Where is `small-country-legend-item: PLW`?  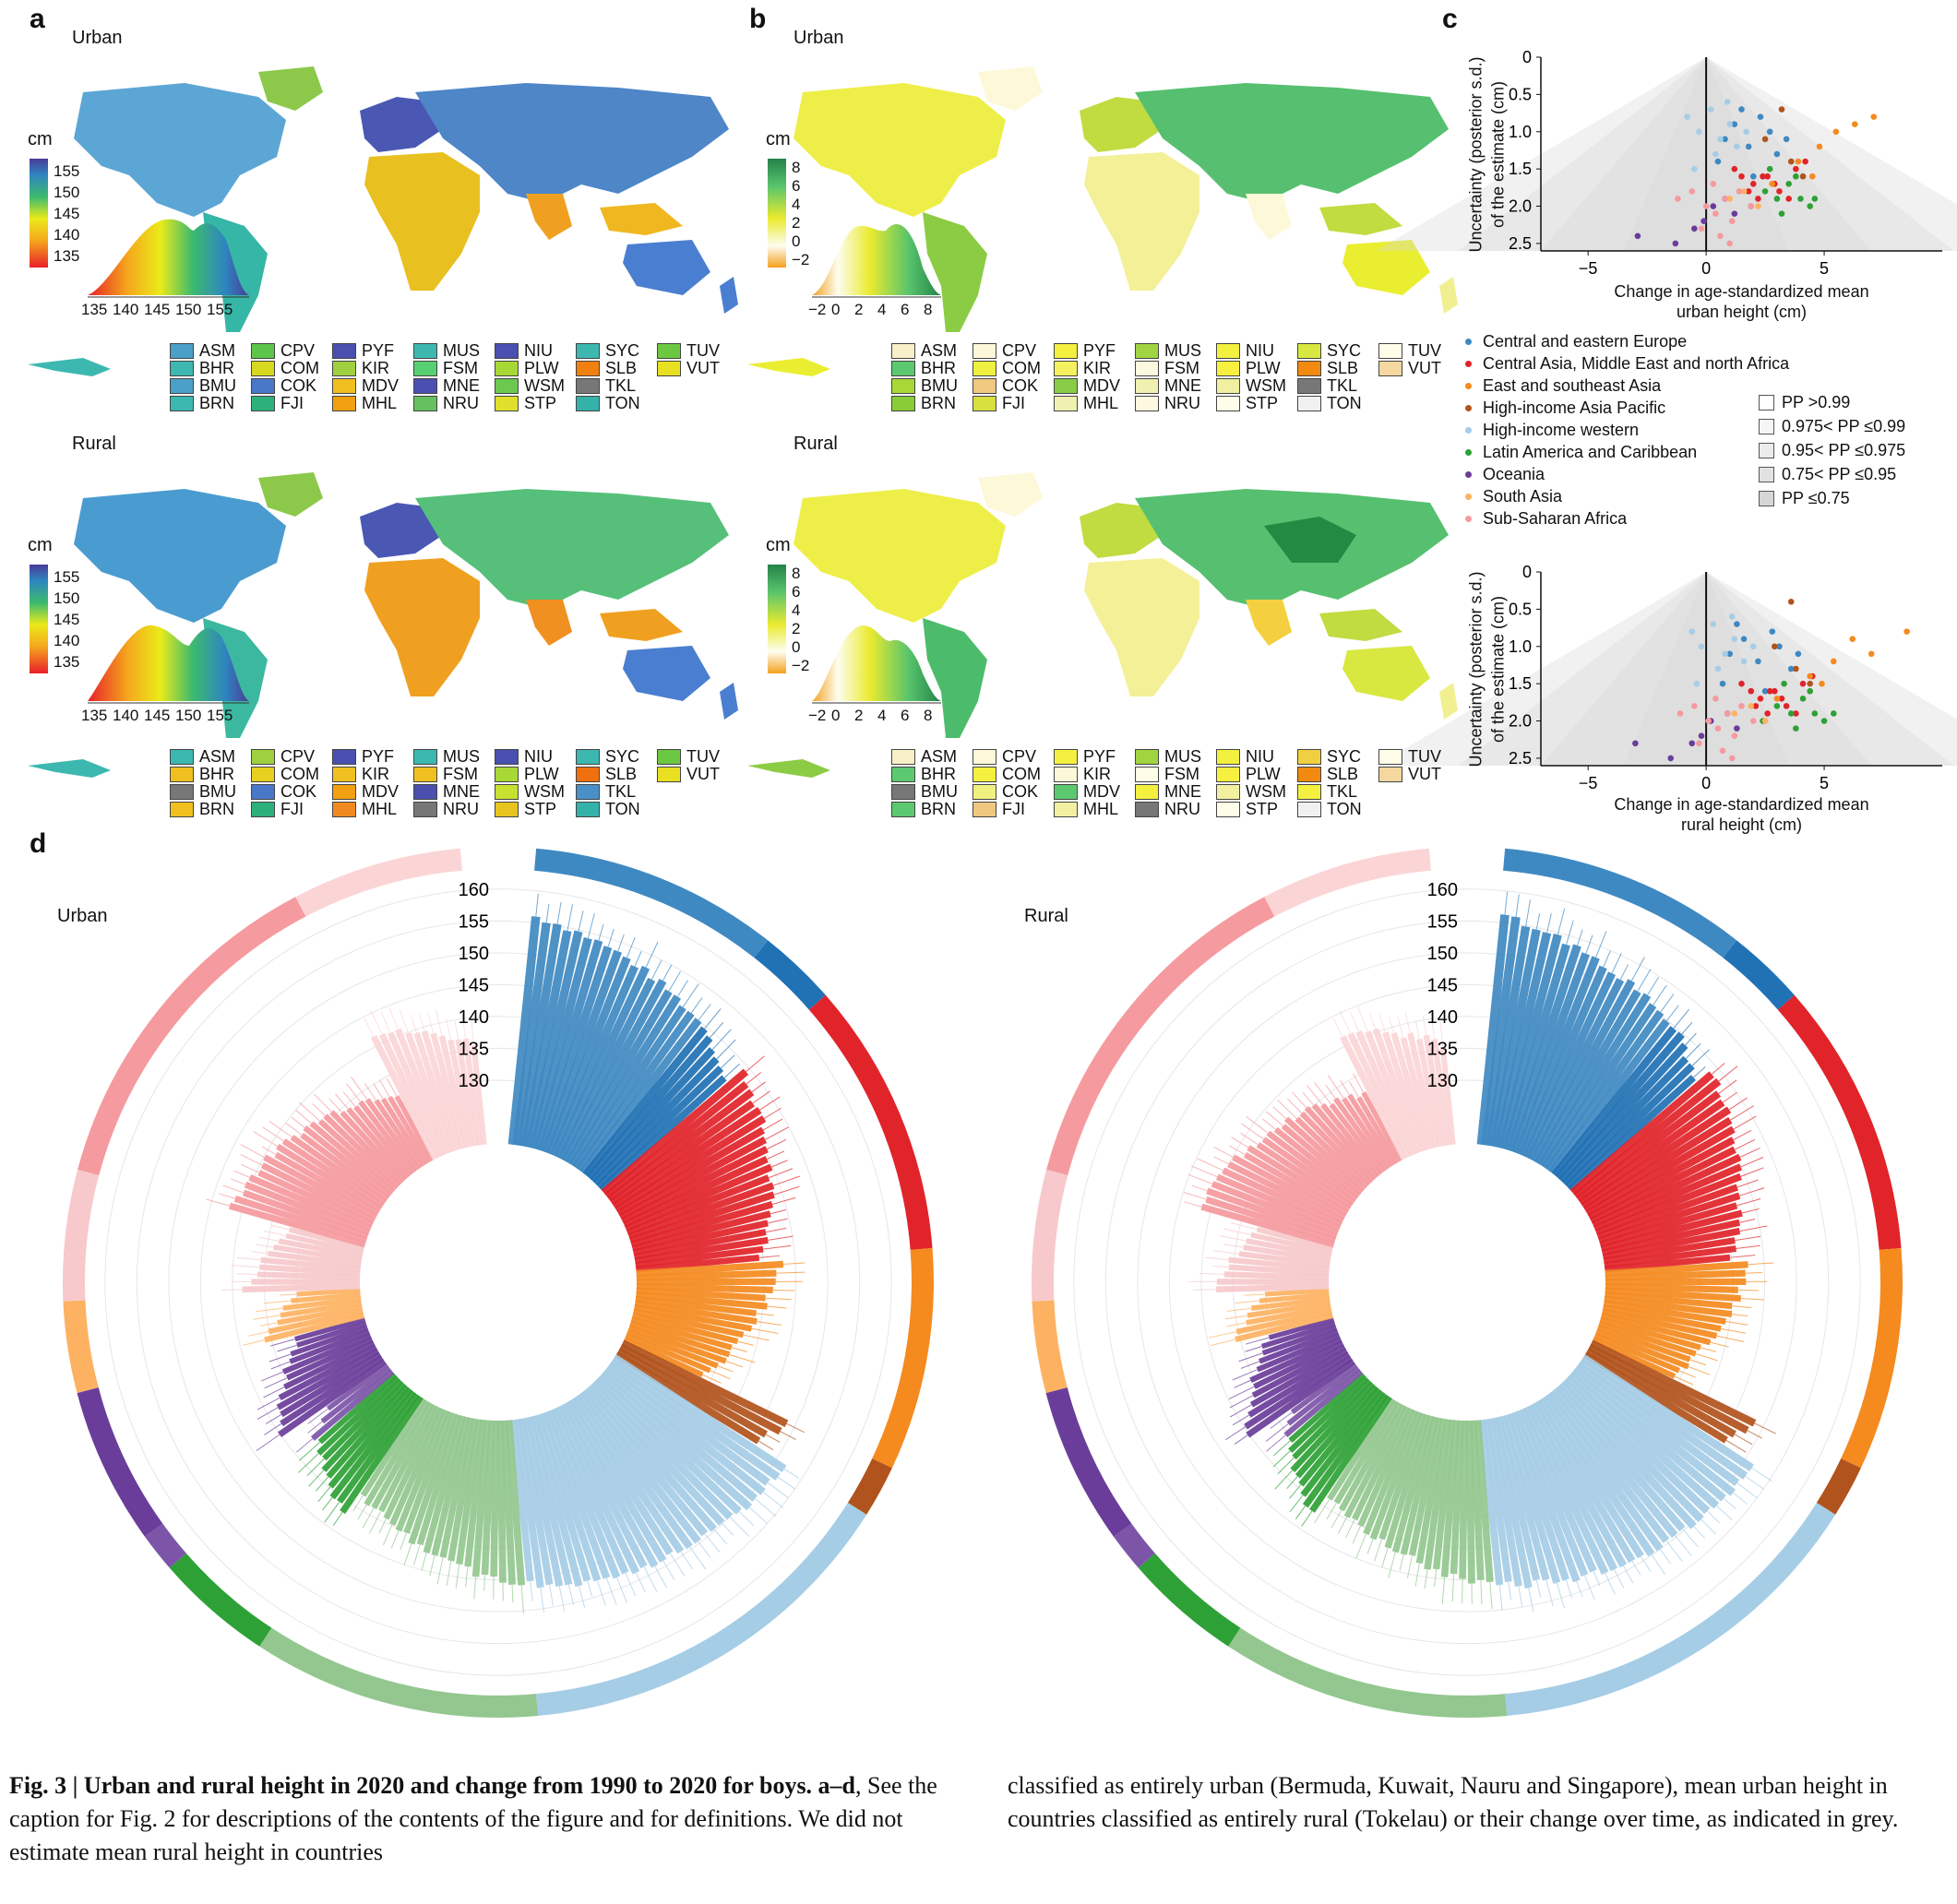
small-country-legend-item: PLW is located at coordinates (1248, 368).